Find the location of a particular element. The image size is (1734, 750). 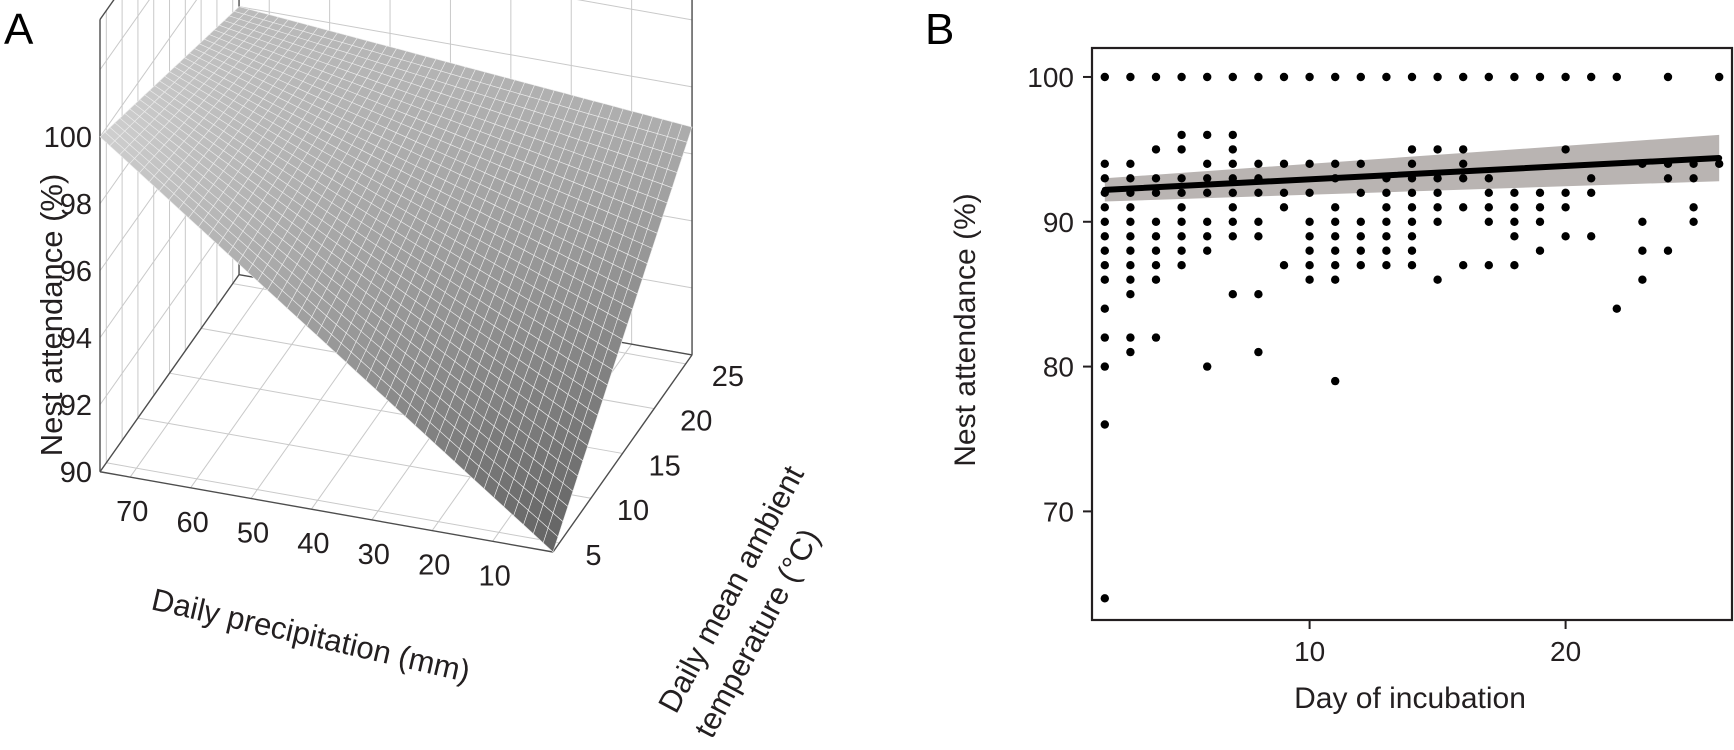

panel-b-x-axis-label: Day of incubation is located at coordinates (1410, 698).